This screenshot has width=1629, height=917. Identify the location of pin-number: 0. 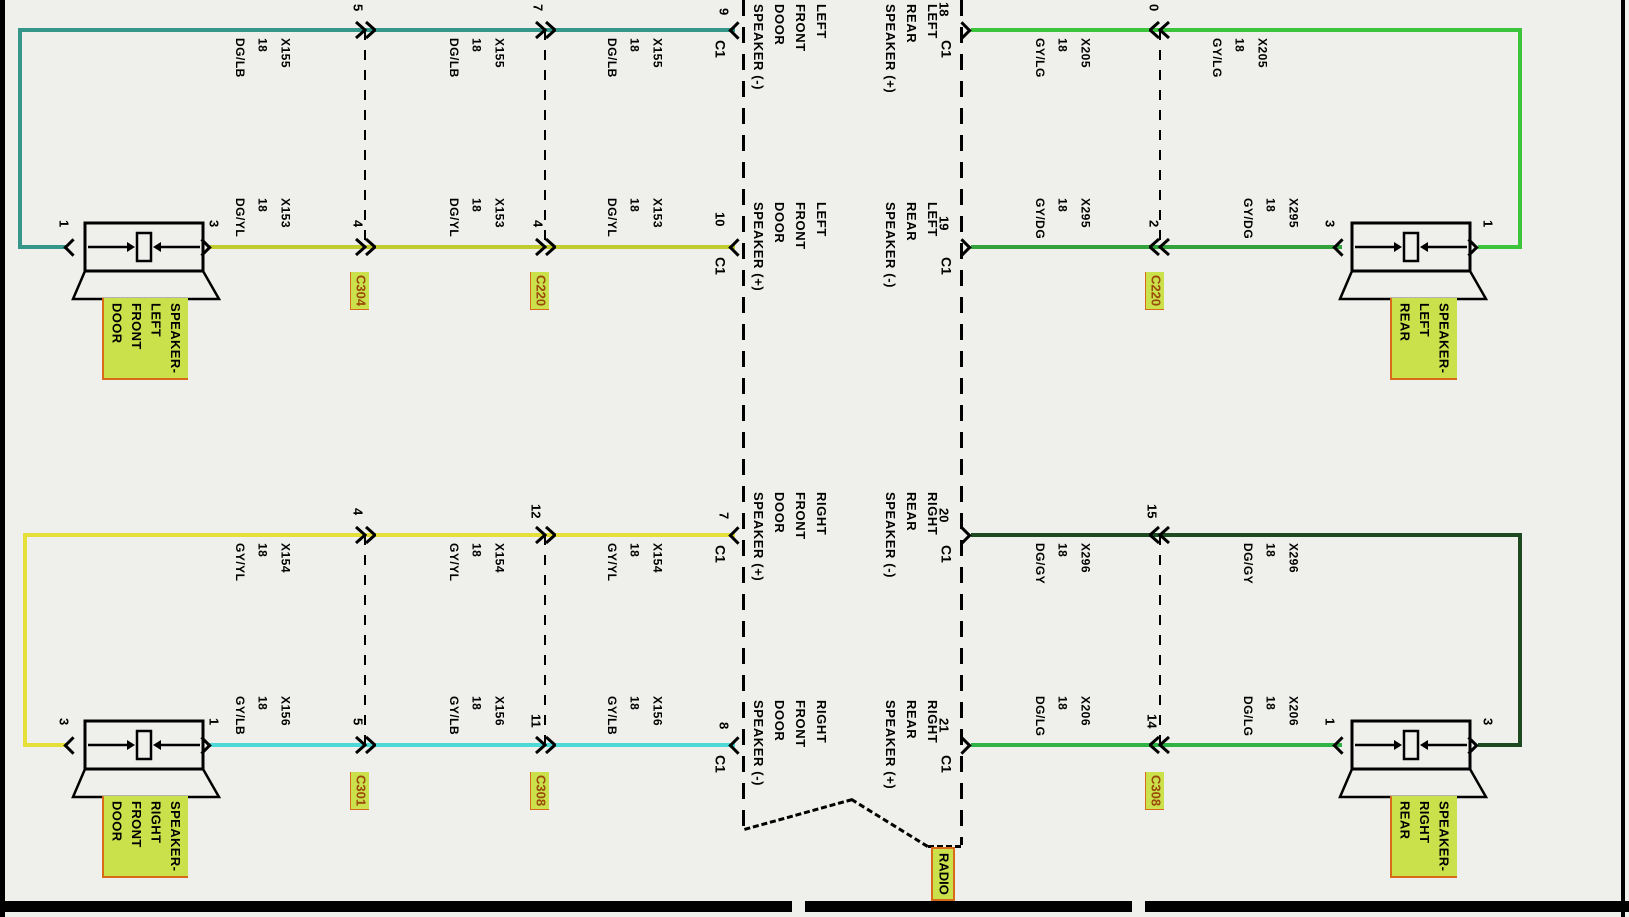
(1154, 8).